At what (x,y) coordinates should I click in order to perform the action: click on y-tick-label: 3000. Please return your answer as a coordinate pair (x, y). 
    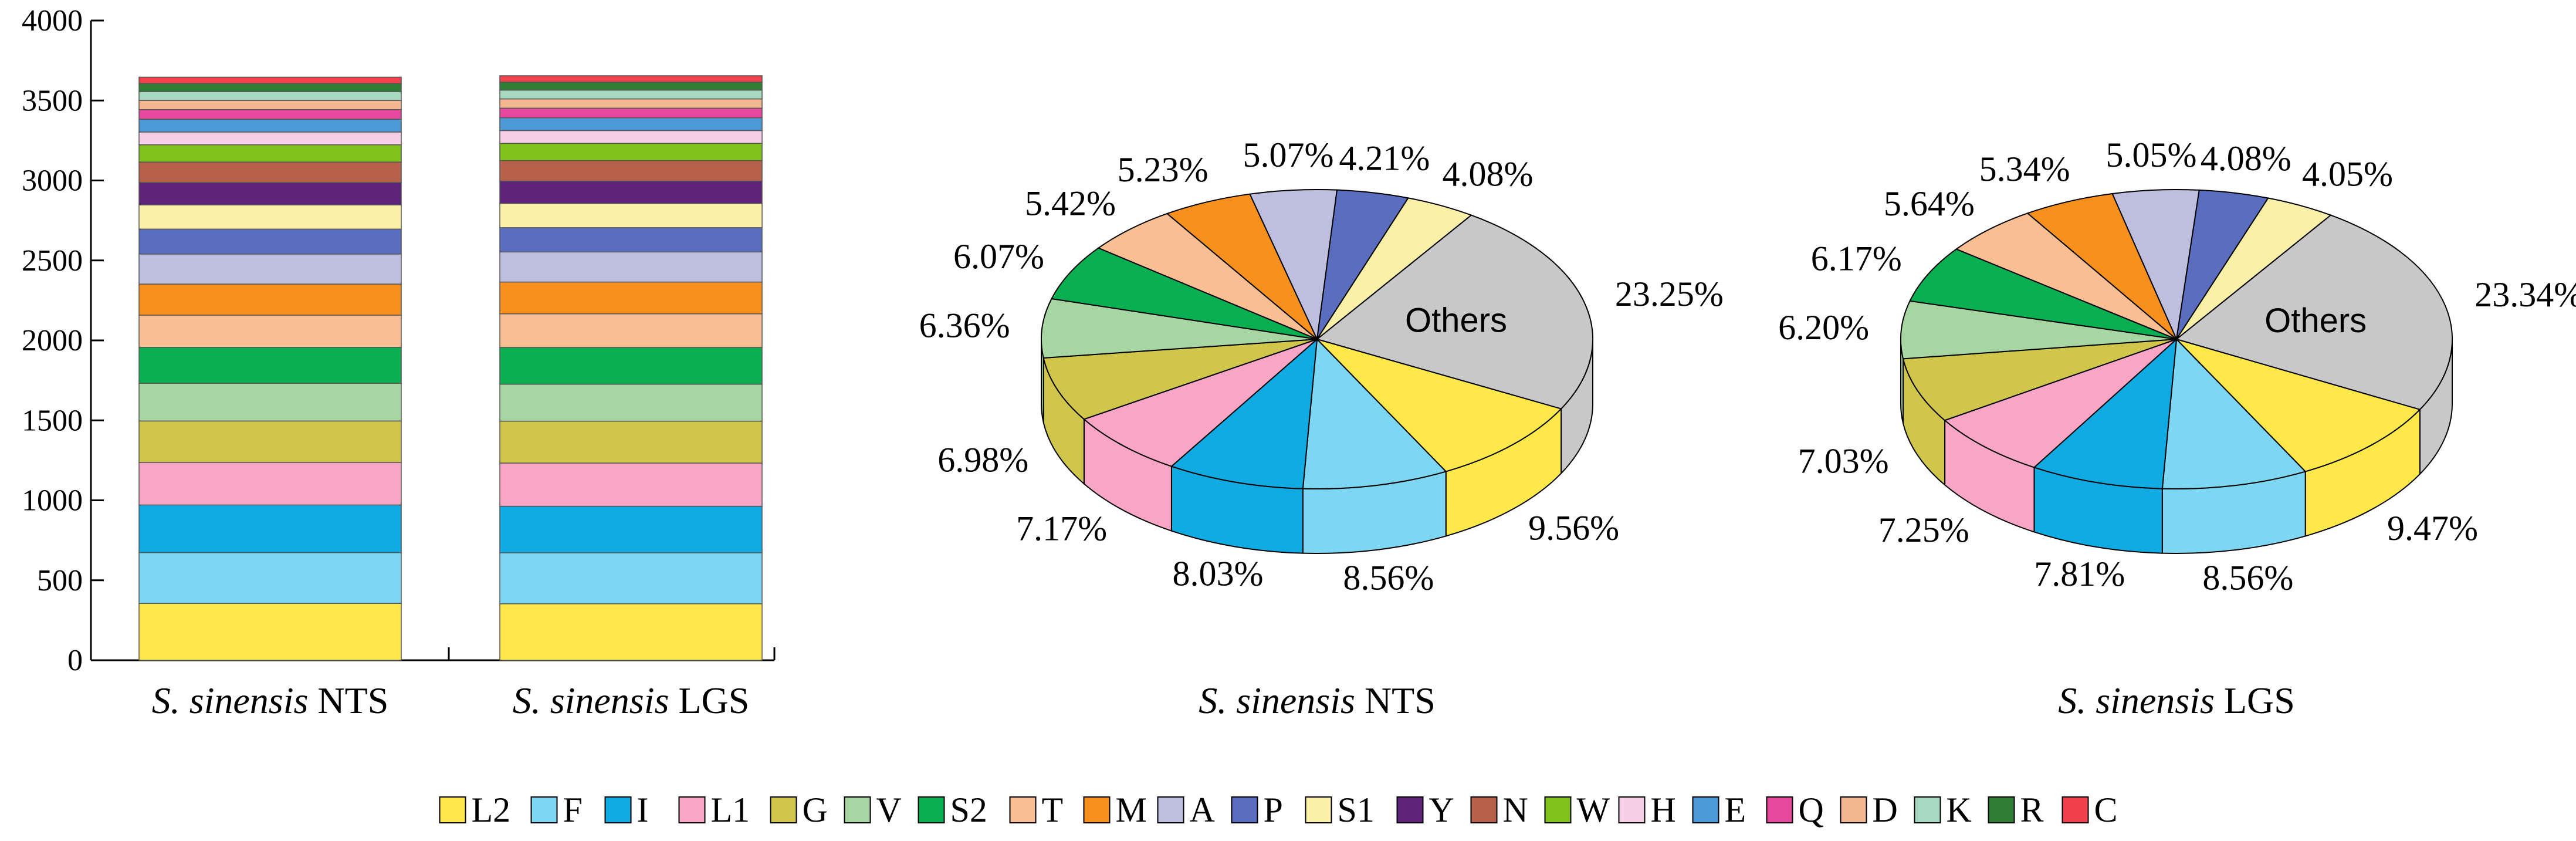
    Looking at the image, I should click on (52, 181).